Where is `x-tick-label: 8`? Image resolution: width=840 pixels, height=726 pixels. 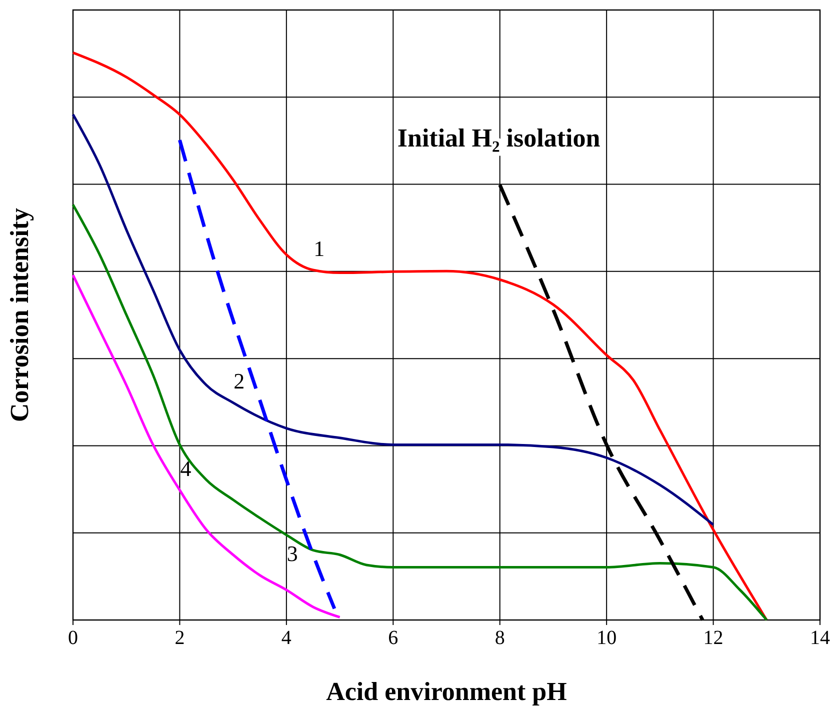 x-tick-label: 8 is located at coordinates (499, 638).